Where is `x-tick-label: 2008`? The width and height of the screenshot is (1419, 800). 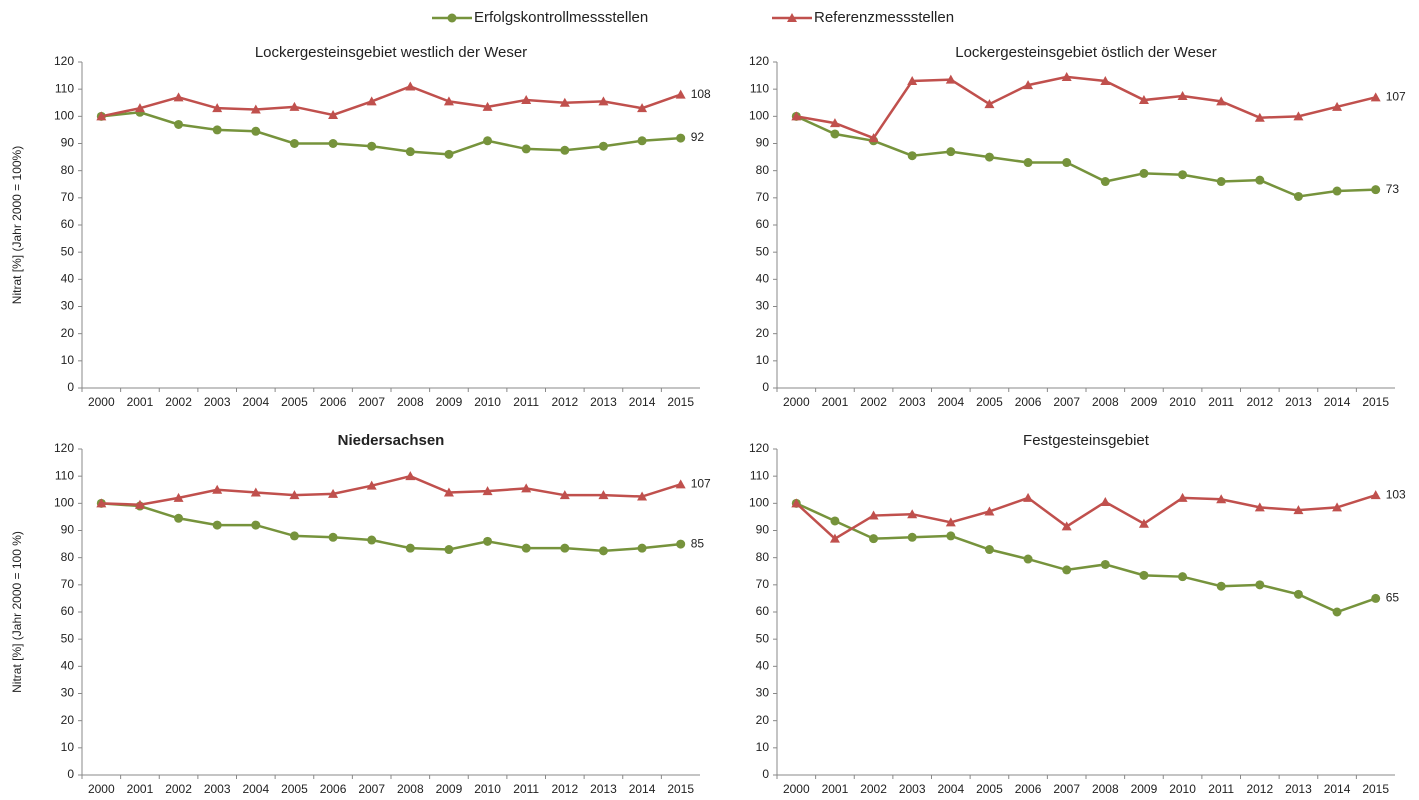
x-tick-label: 2008 is located at coordinates (410, 789).